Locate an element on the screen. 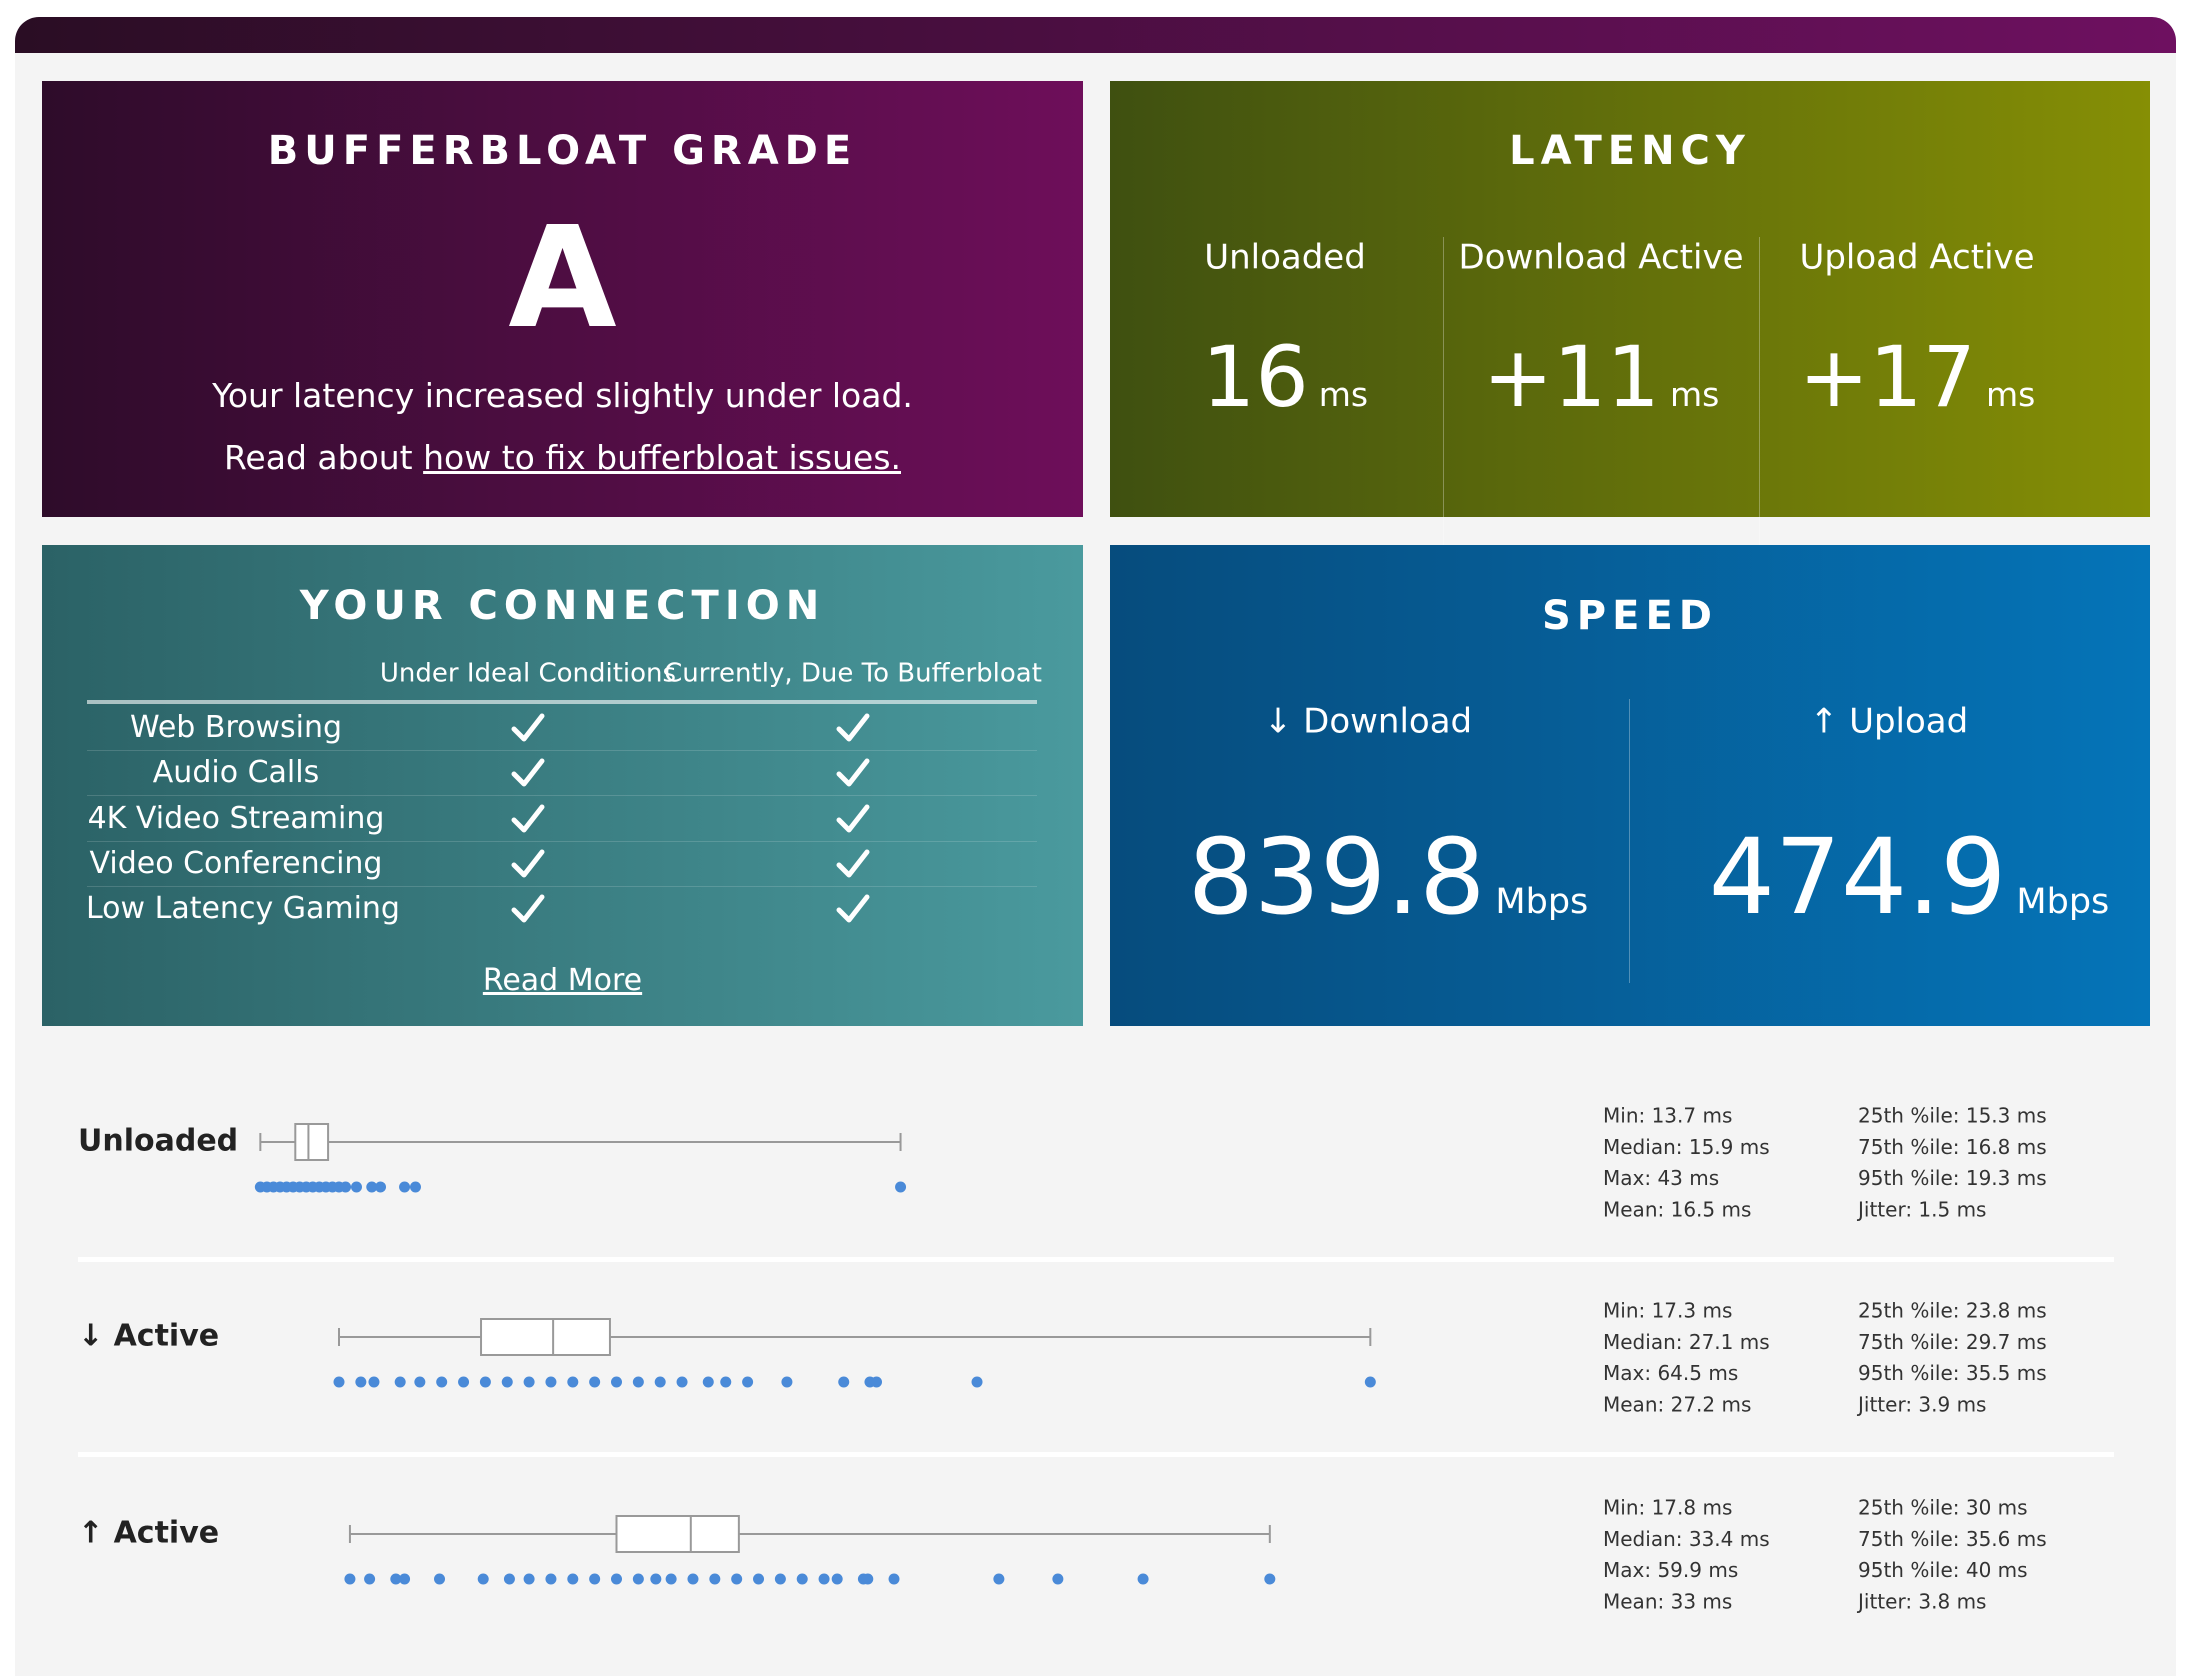 The height and width of the screenshot is (1676, 2189). speed-value-row: 839.8 Mbps is located at coordinates (1388, 877).